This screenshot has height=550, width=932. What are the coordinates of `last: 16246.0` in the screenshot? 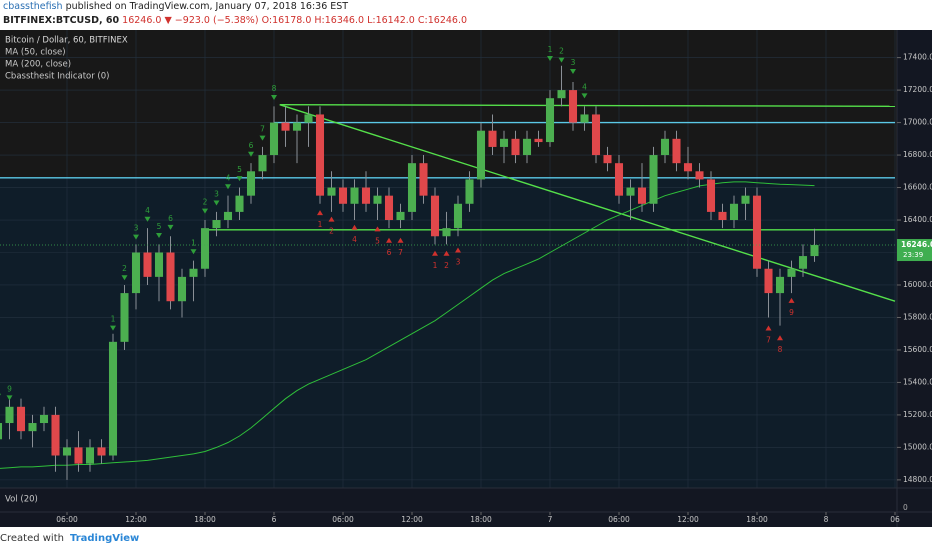 It's located at (142, 20).